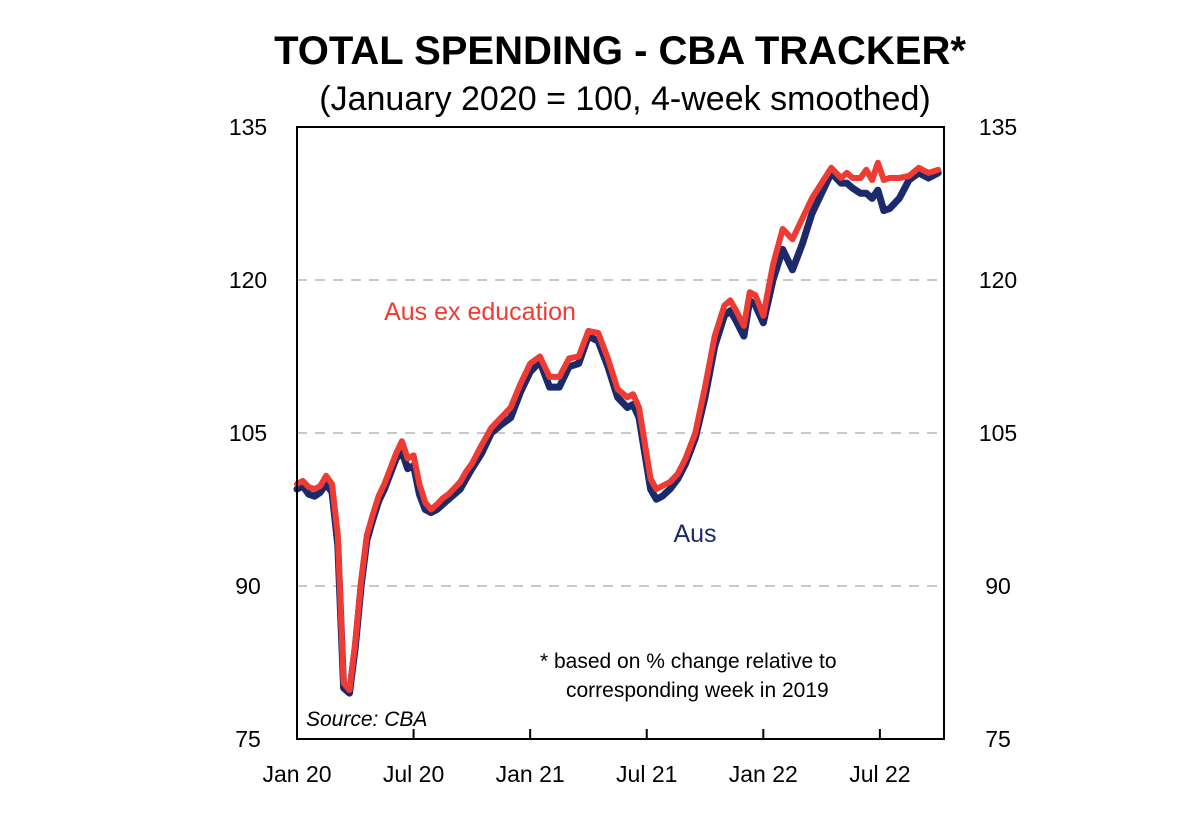 The height and width of the screenshot is (824, 1200). What do you see at coordinates (624, 99) in the screenshot?
I see `chart-subtitle: (January 2020 = 100, 4-week smoothed)` at bounding box center [624, 99].